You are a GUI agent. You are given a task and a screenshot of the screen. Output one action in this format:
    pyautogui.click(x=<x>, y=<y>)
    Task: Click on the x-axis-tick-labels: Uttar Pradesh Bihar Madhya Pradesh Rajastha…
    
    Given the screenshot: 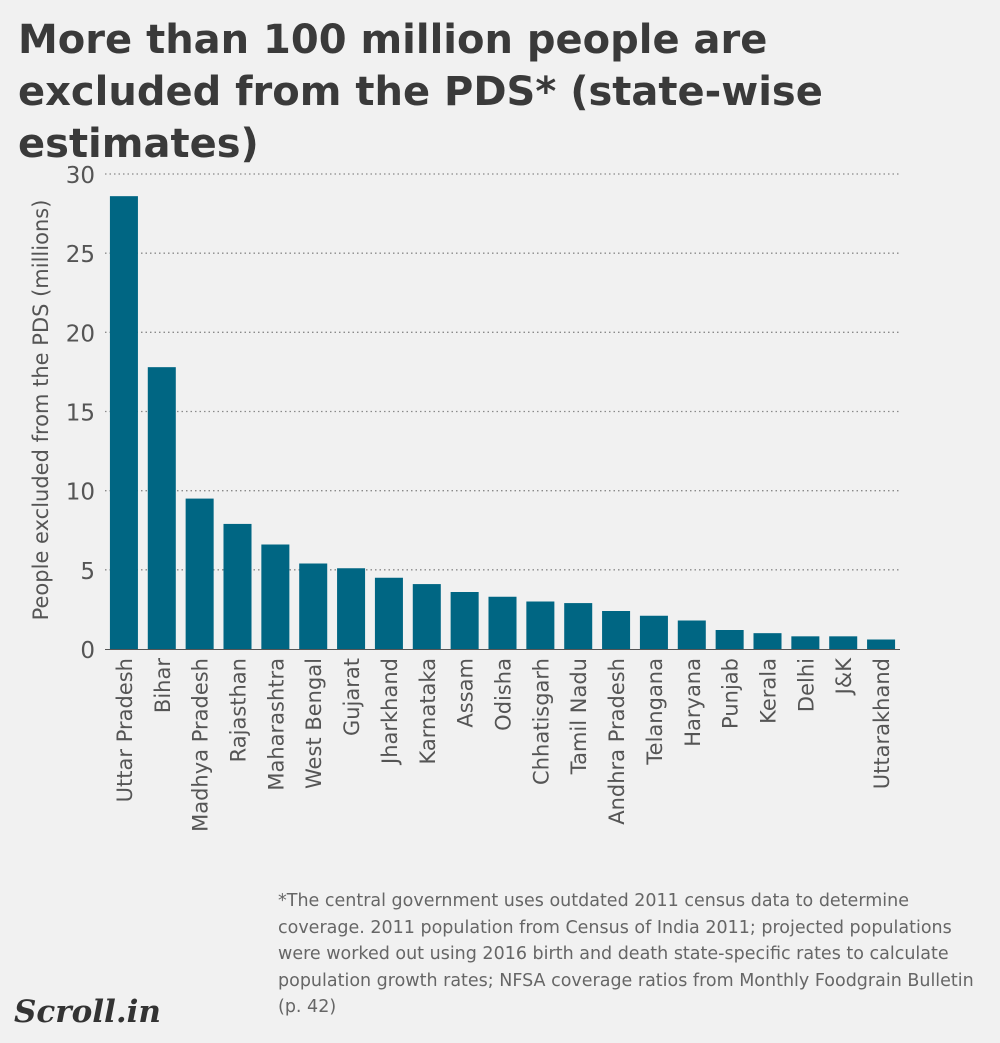 What is the action you would take?
    pyautogui.click(x=503, y=744)
    